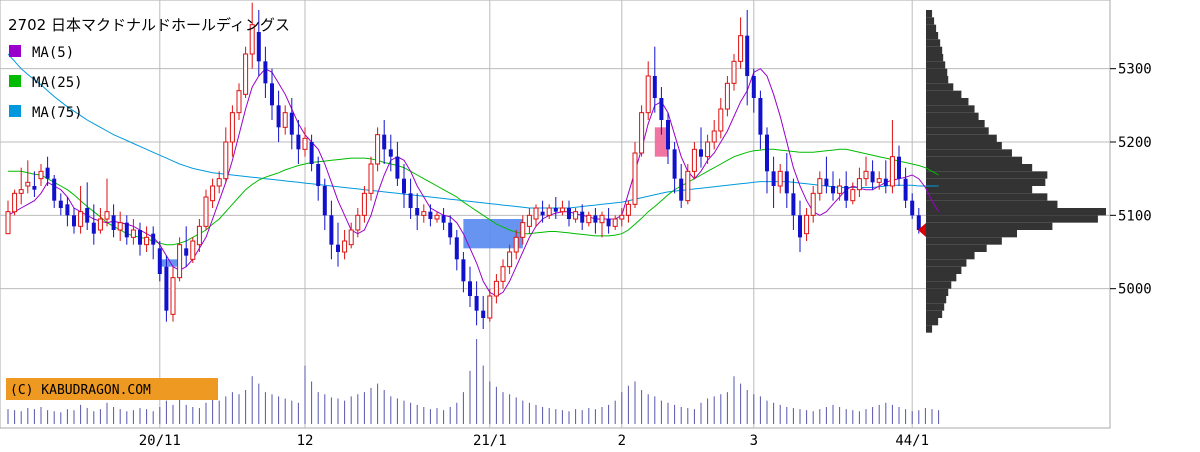  Describe the element at coordinates (1135, 216) in the screenshot. I see `y-tick-label: 5100` at that location.